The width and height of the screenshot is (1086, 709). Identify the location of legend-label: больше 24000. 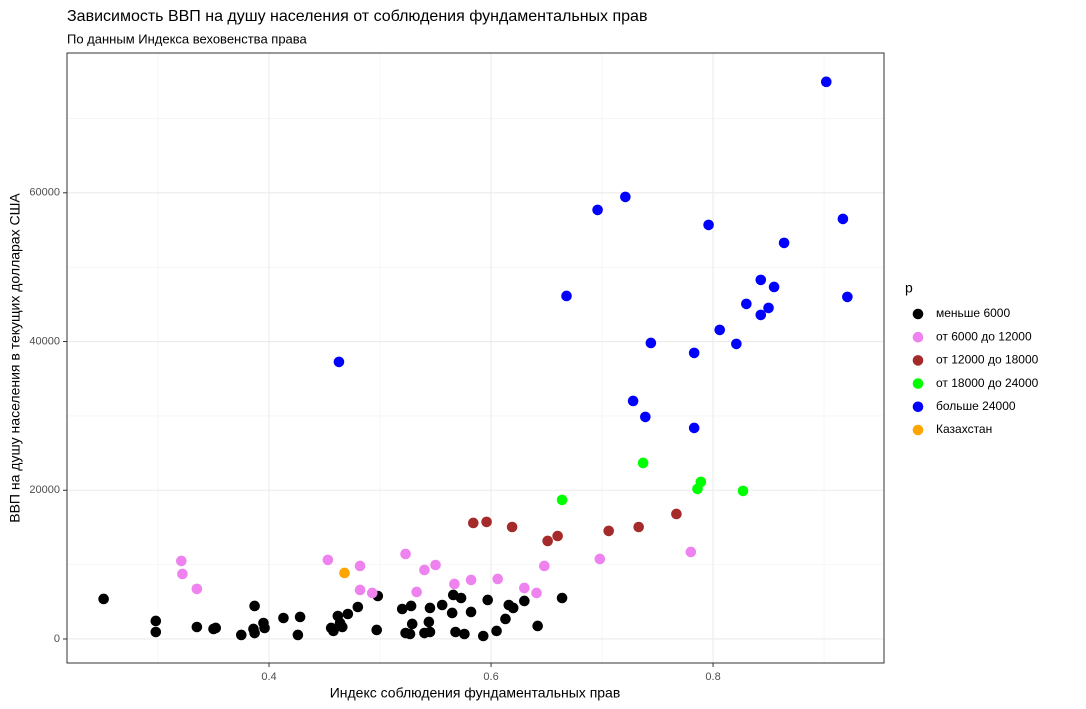
(976, 406).